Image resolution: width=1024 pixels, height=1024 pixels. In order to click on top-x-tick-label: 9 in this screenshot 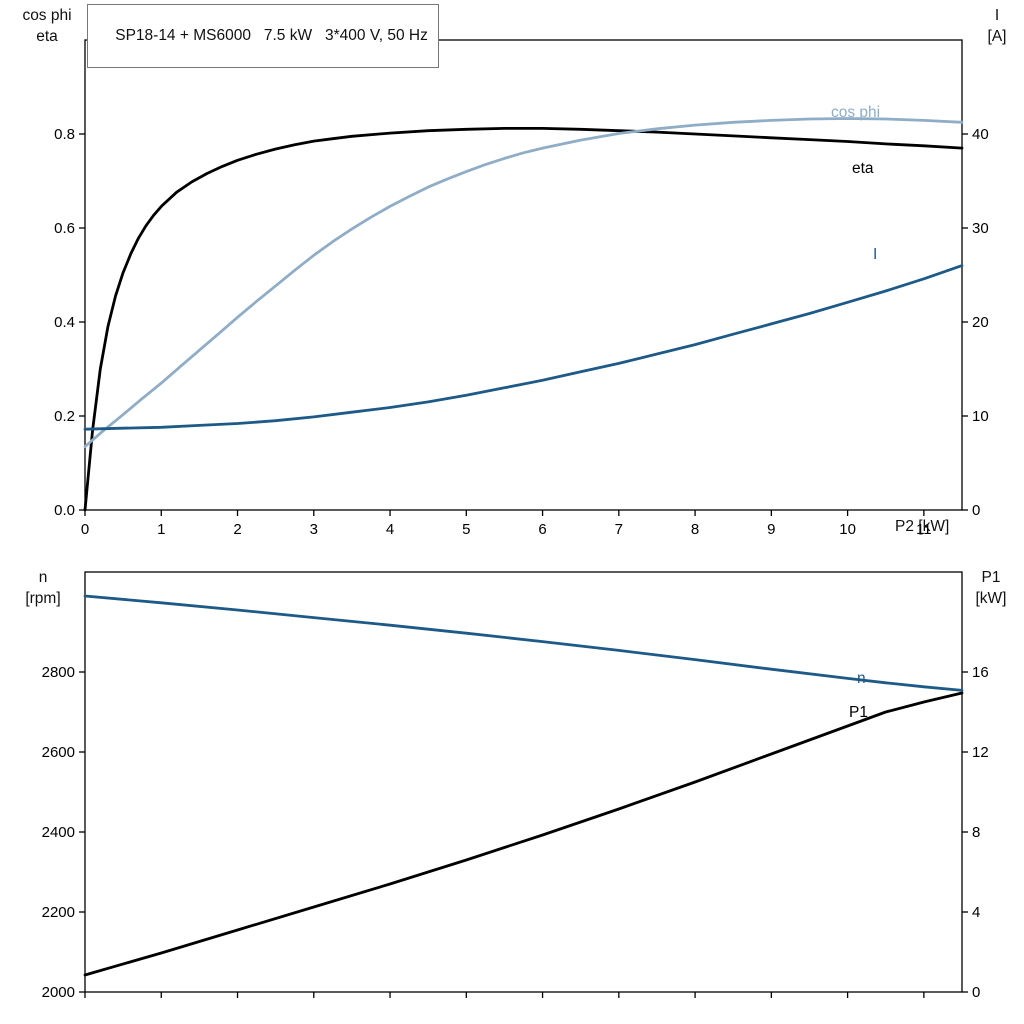, I will do `click(771, 529)`.